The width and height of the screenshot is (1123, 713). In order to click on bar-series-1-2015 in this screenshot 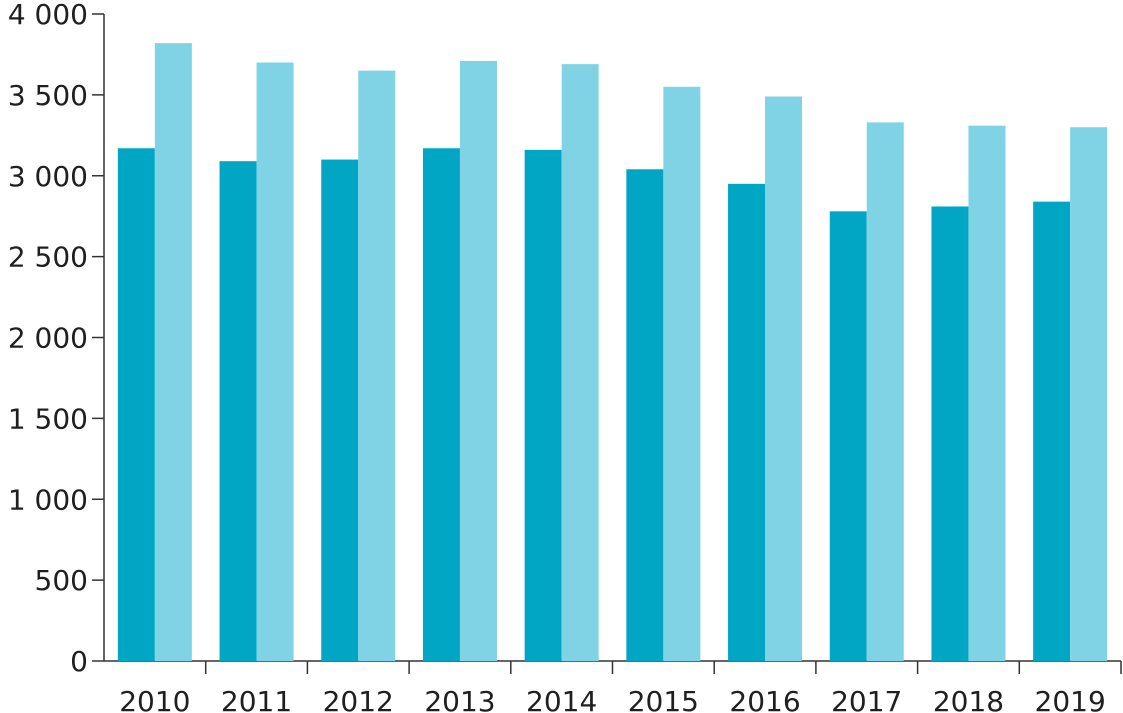, I will do `click(645, 415)`.